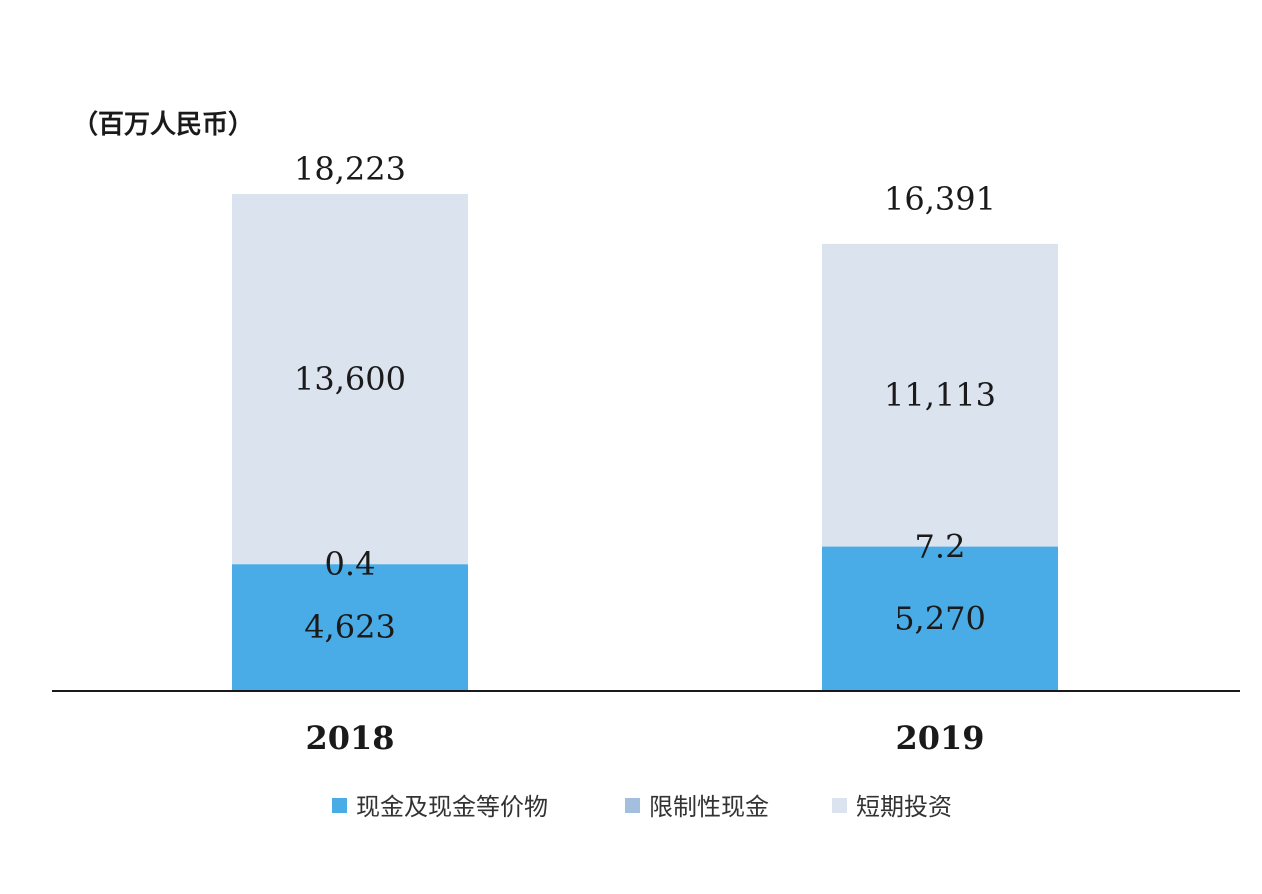  What do you see at coordinates (940, 199) in the screenshot?
I see `total-label-2019: 16,391` at bounding box center [940, 199].